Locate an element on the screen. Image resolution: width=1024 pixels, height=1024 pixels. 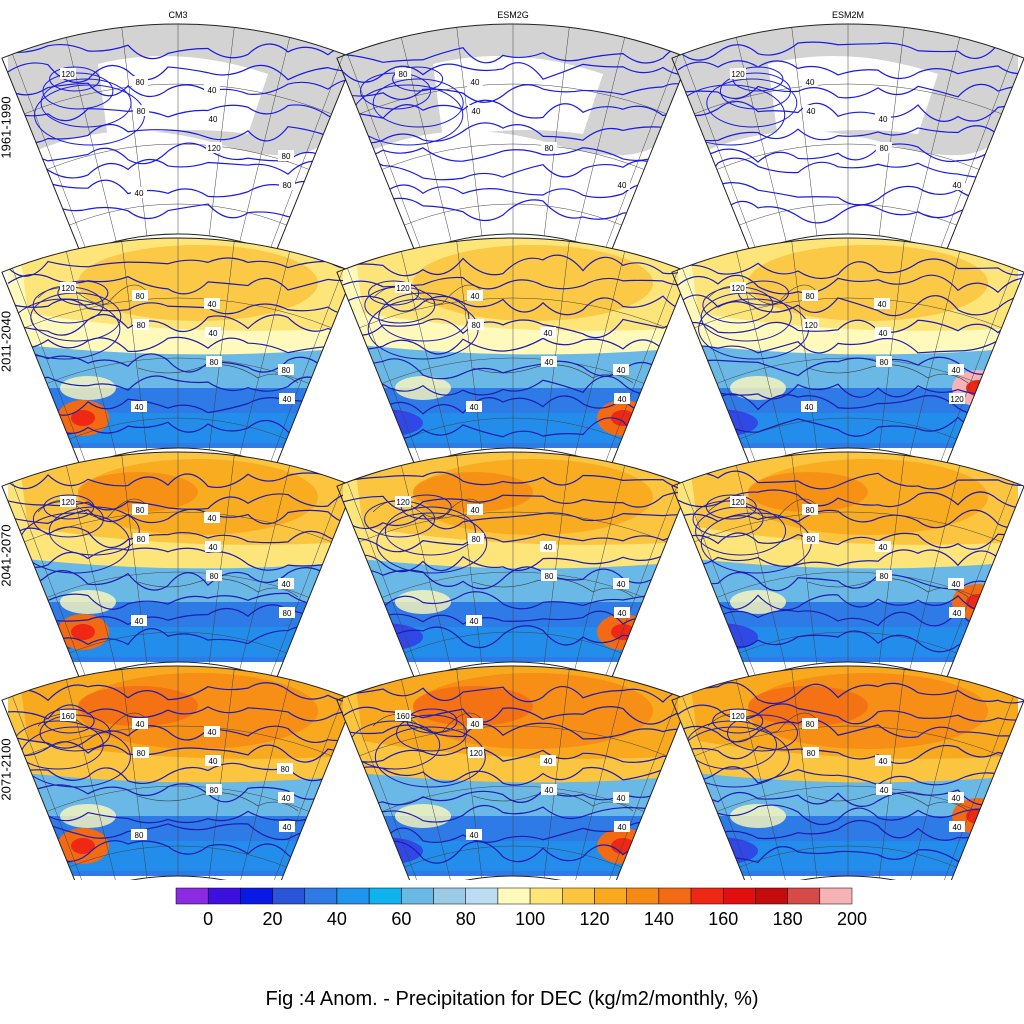
contour-label-text: 120 is located at coordinates (403, 502).